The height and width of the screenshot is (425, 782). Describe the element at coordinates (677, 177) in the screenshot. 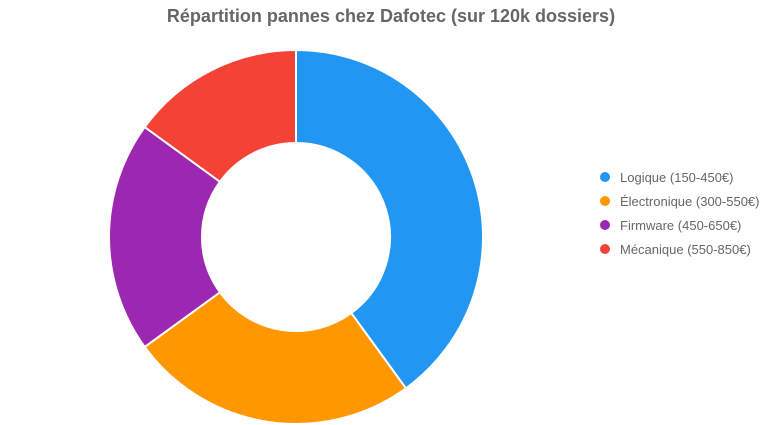

I see `legend-label: Logique (150-450€)` at that location.